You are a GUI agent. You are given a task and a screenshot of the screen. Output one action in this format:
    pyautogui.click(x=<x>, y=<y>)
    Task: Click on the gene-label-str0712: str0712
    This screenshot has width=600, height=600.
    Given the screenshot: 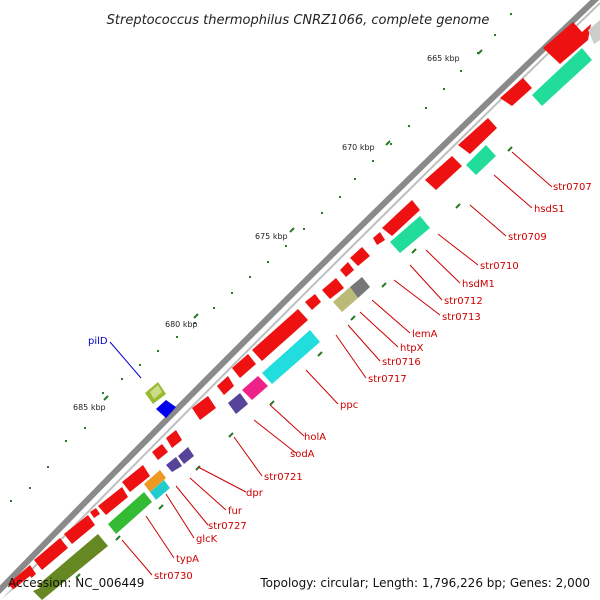 What is the action you would take?
    pyautogui.click(x=463, y=301)
    